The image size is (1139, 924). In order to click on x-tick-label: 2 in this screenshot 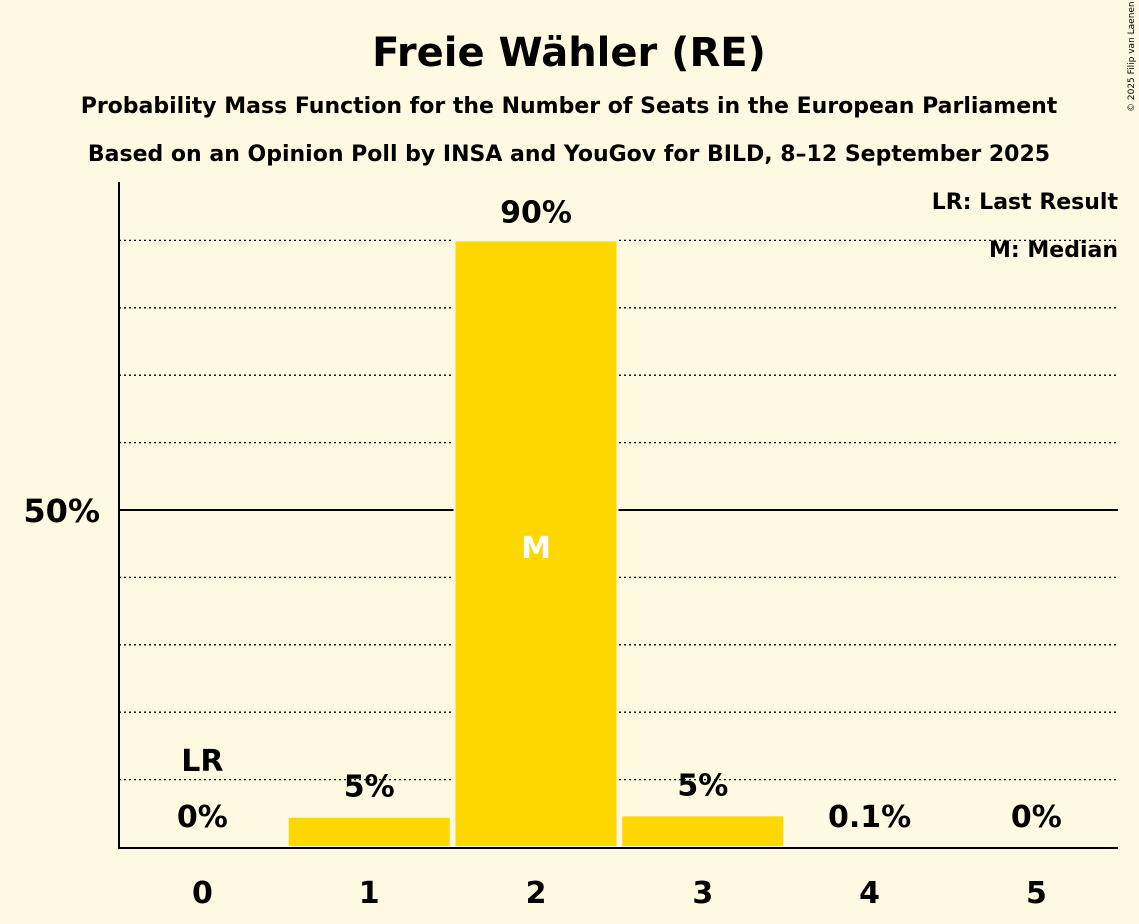, I will do `click(536, 893)`.